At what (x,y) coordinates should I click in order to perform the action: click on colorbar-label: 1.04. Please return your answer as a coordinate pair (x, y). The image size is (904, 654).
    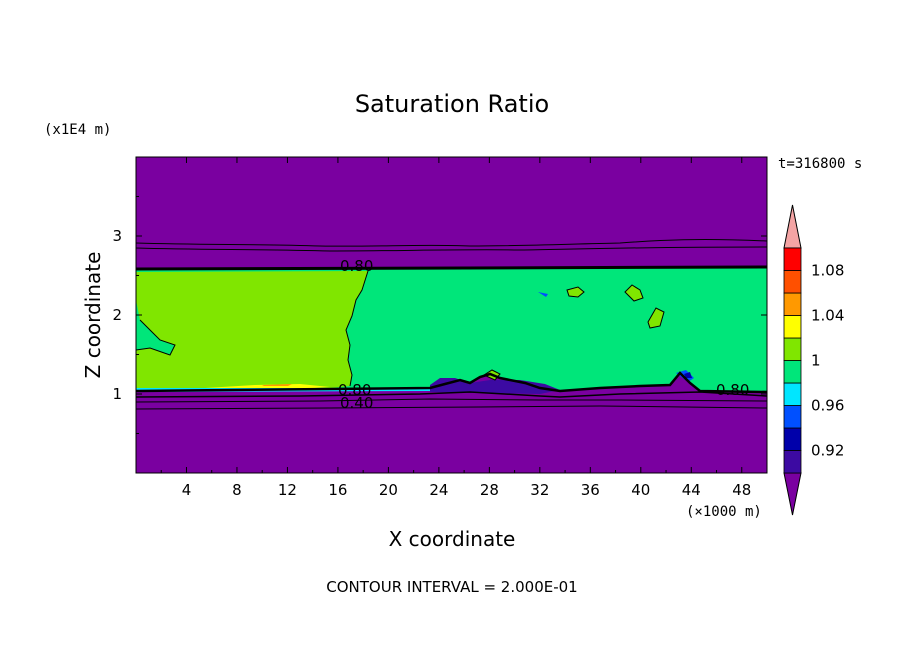
    Looking at the image, I should click on (827, 316).